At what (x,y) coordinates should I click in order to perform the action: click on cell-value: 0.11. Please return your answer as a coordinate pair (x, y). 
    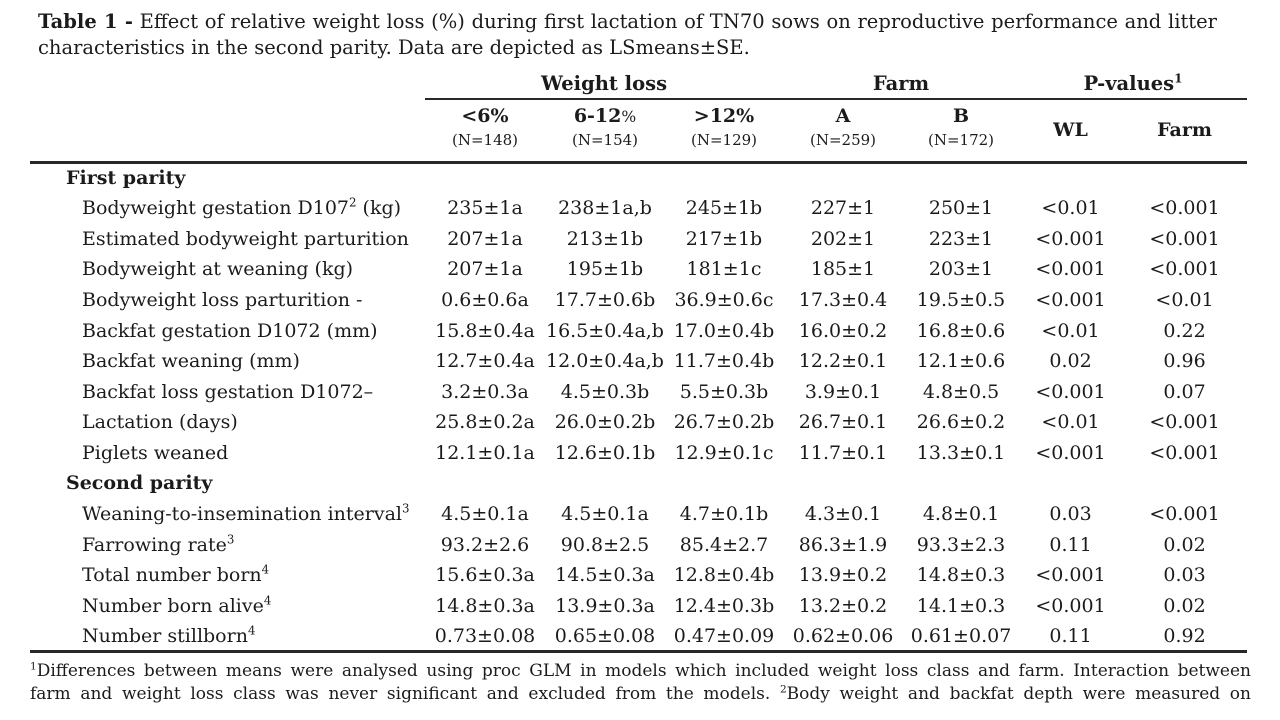
    Looking at the image, I should click on (1070, 544).